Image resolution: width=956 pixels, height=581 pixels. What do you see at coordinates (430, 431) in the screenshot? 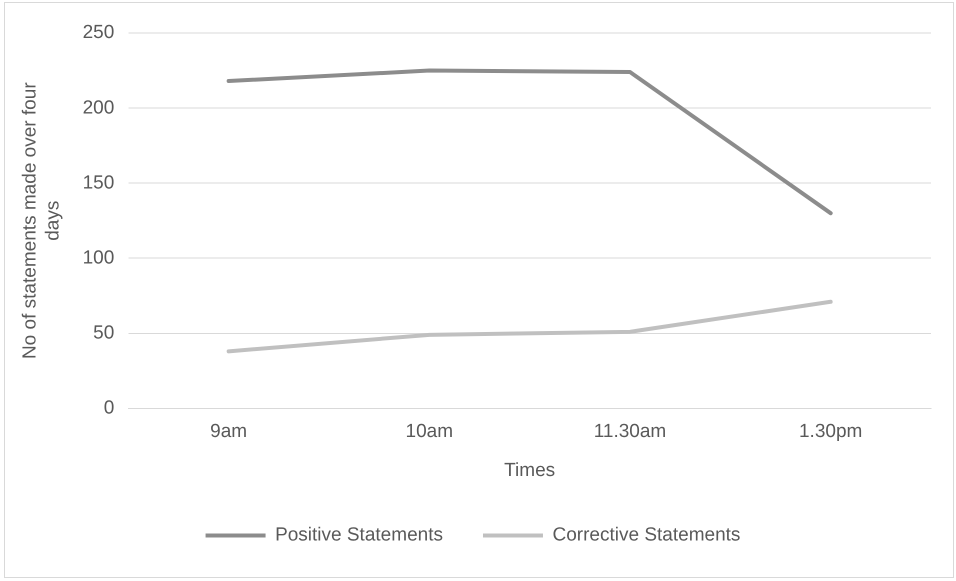
I see `x-tick-label: 10am` at bounding box center [430, 431].